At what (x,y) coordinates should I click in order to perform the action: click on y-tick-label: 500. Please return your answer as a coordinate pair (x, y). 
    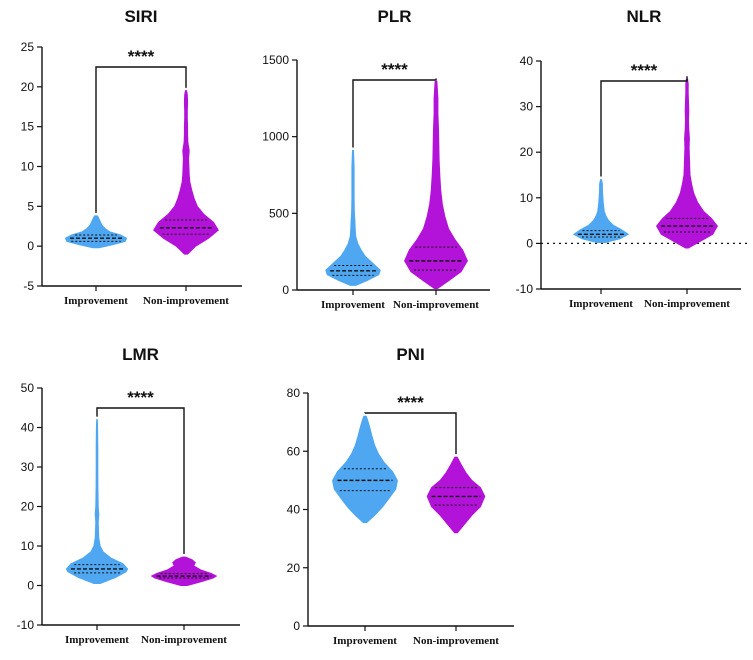
    Looking at the image, I should click on (279, 213).